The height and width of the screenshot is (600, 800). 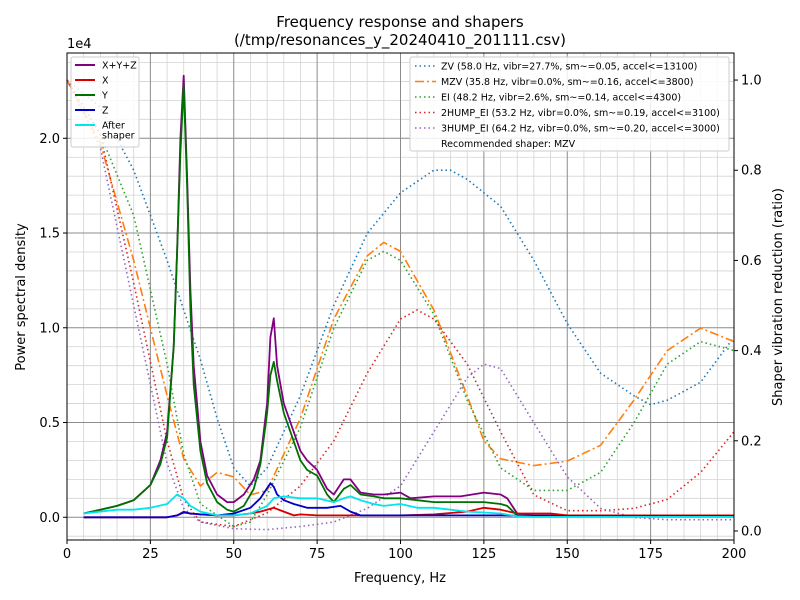 What do you see at coordinates (508, 144) in the screenshot?
I see `recommended-shaper: Recommended shaper: MZV` at bounding box center [508, 144].